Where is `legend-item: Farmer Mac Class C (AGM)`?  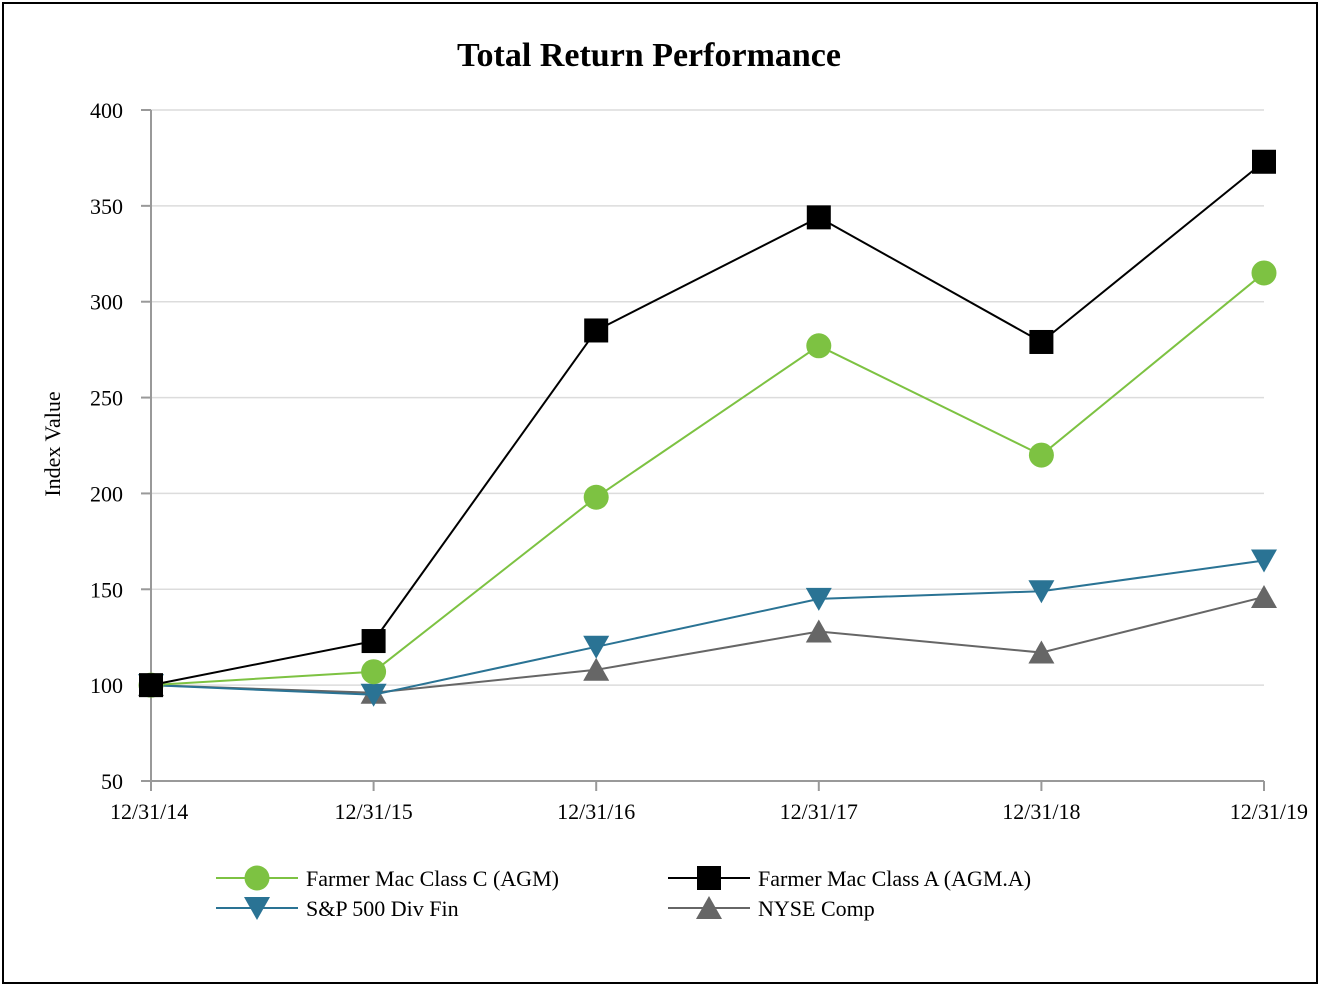 legend-item: Farmer Mac Class C (AGM) is located at coordinates (387, 878).